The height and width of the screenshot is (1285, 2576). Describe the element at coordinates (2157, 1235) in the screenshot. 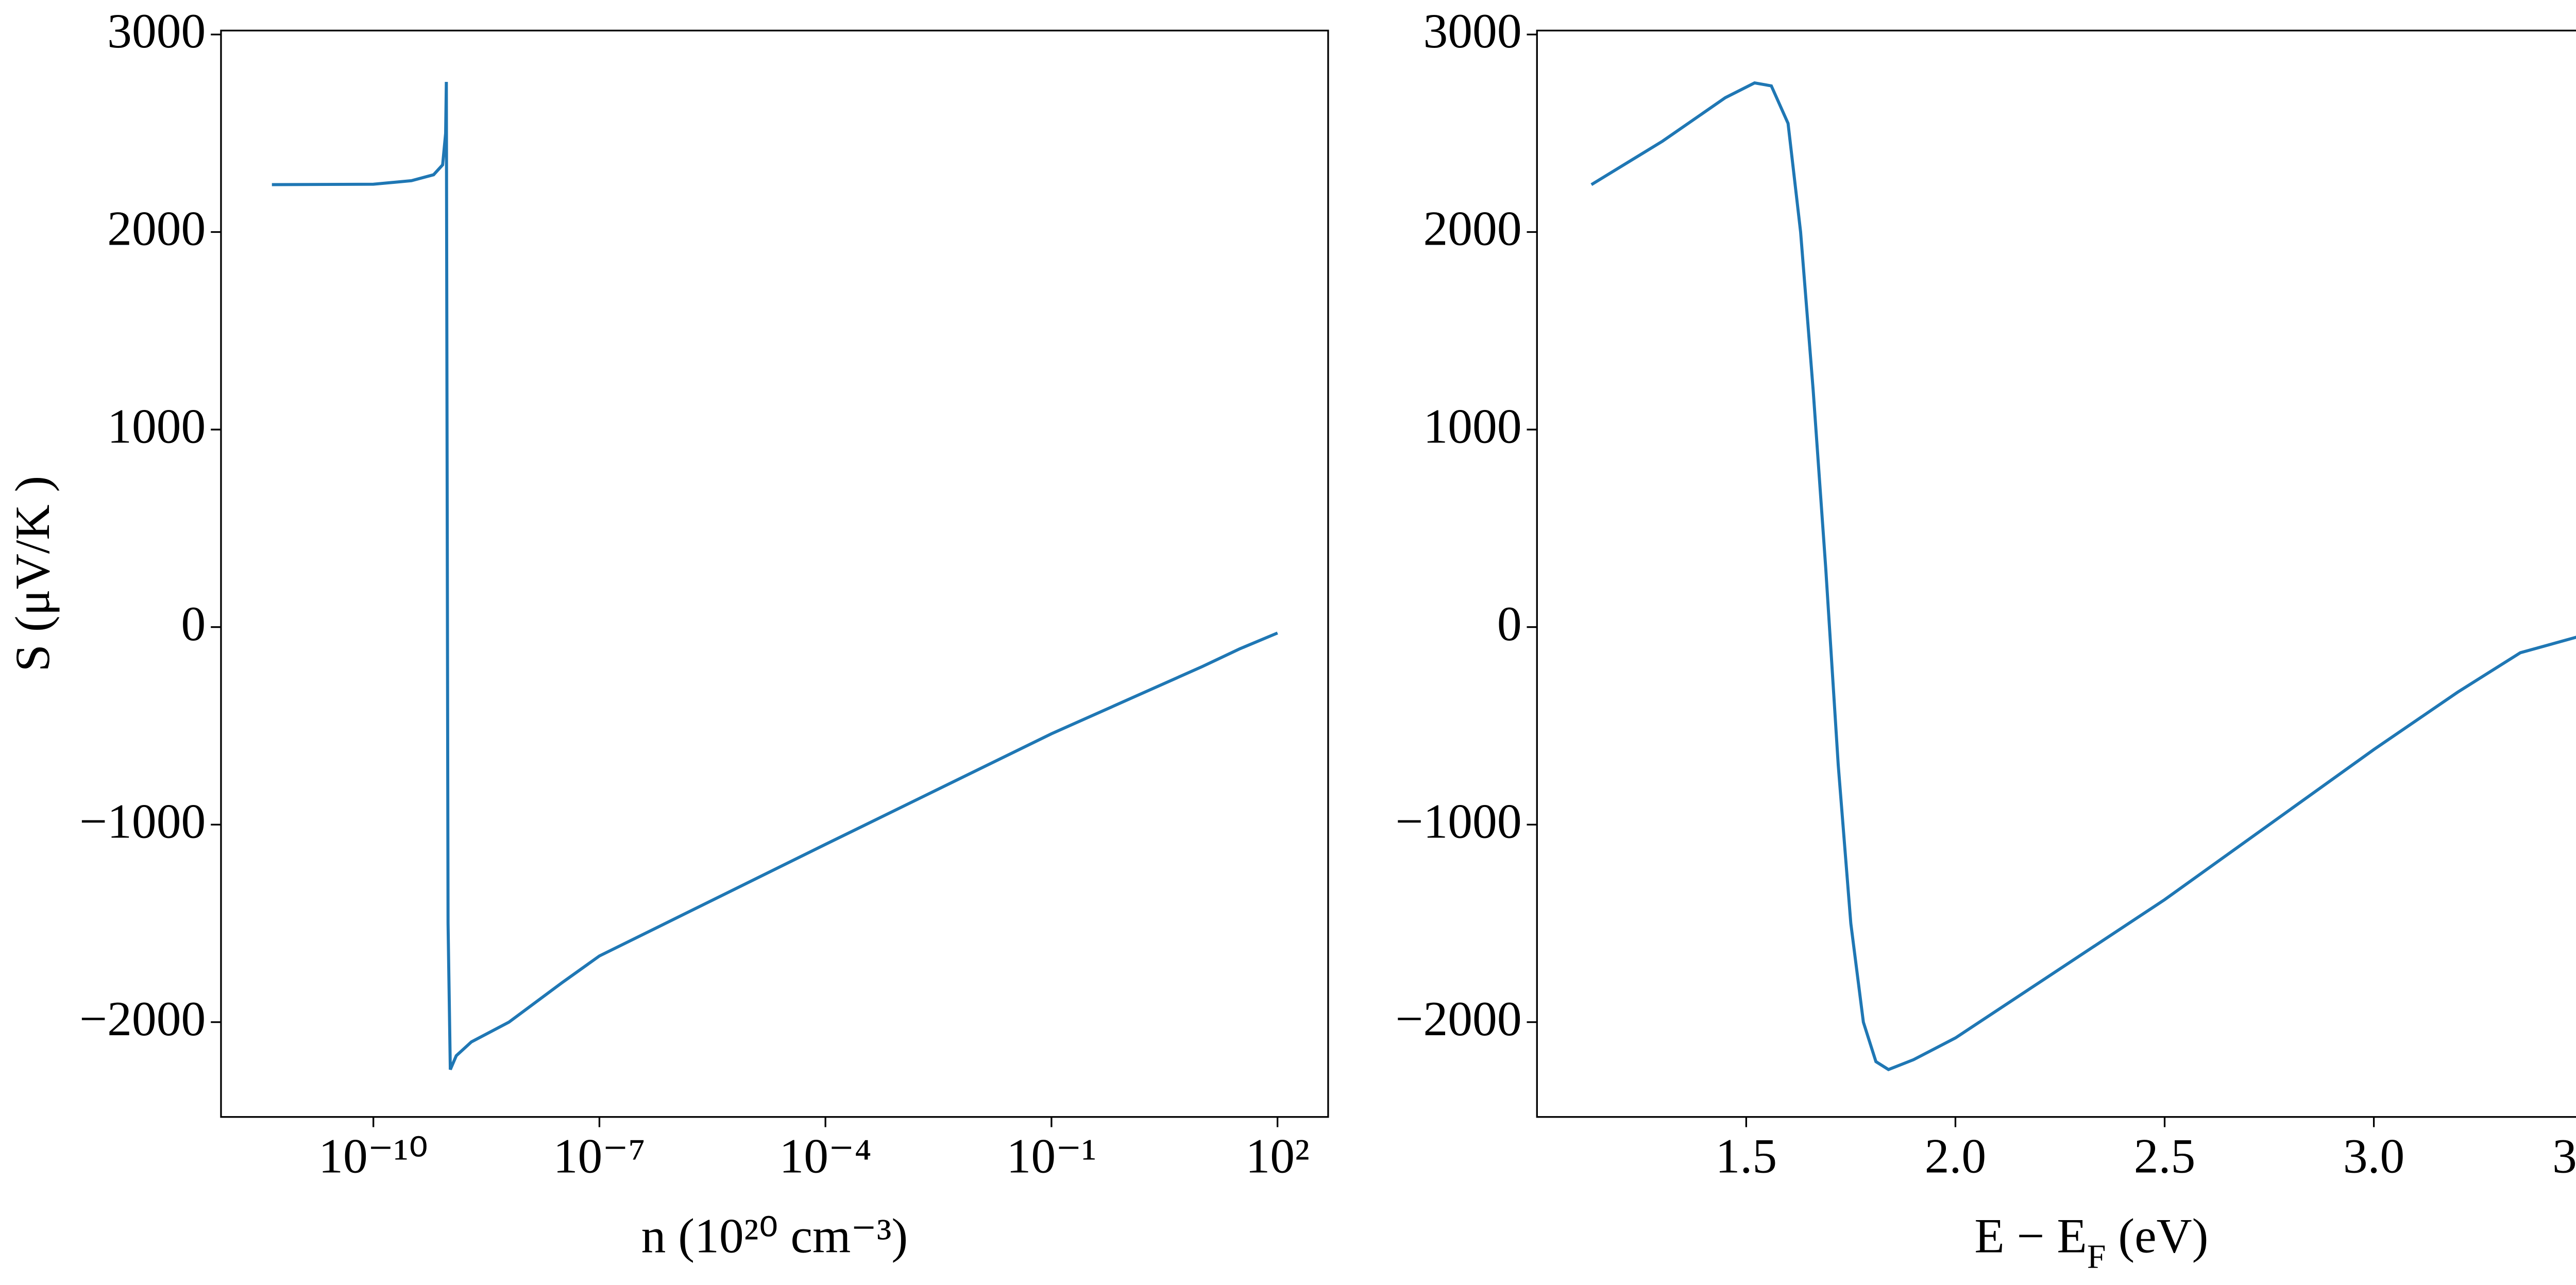

I see `x-label-part: (eV)` at that location.